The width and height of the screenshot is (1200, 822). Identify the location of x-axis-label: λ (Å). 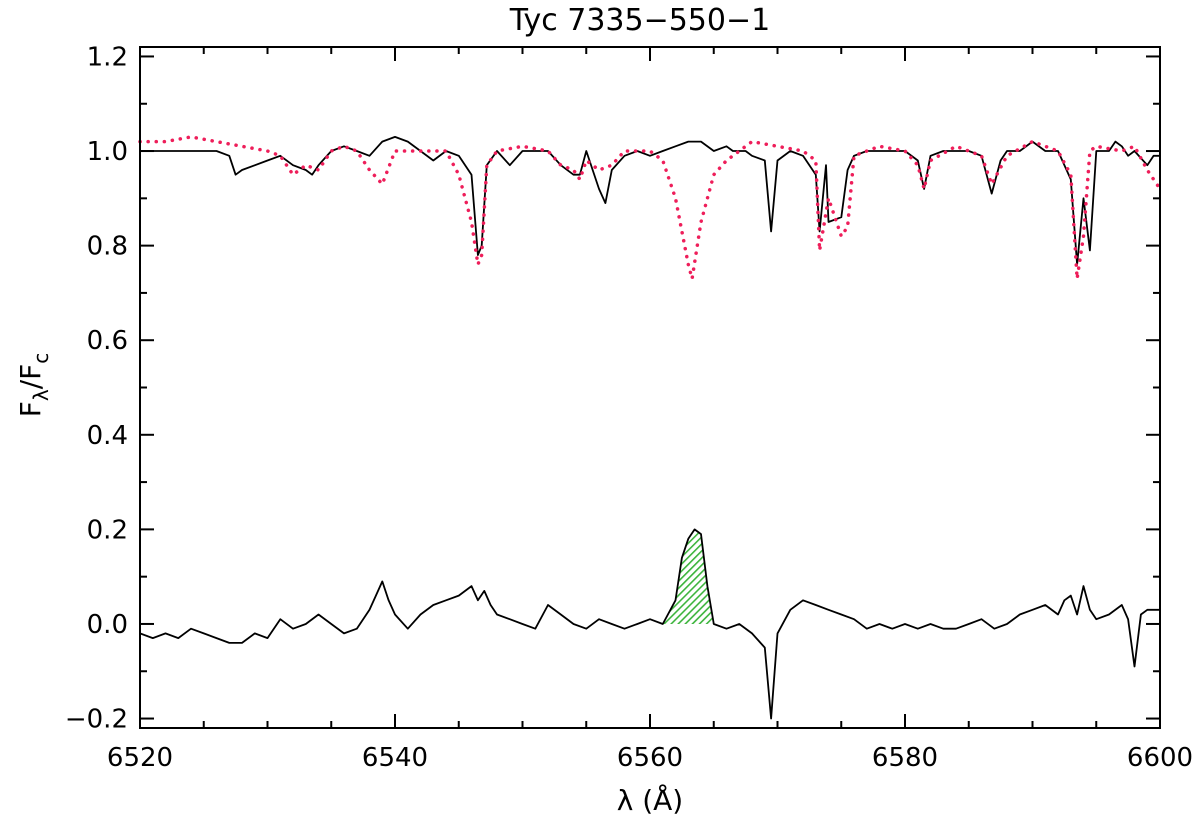
(650, 800).